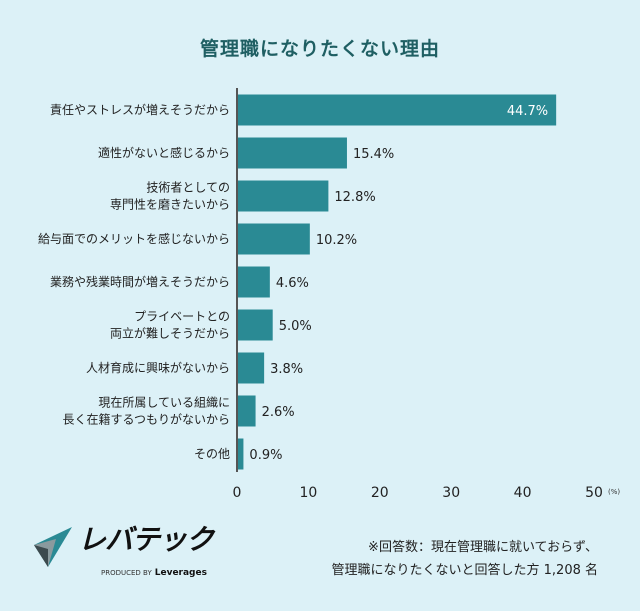  Describe the element at coordinates (182, 317) in the screenshot. I see `category-label: プライベートとの` at that location.